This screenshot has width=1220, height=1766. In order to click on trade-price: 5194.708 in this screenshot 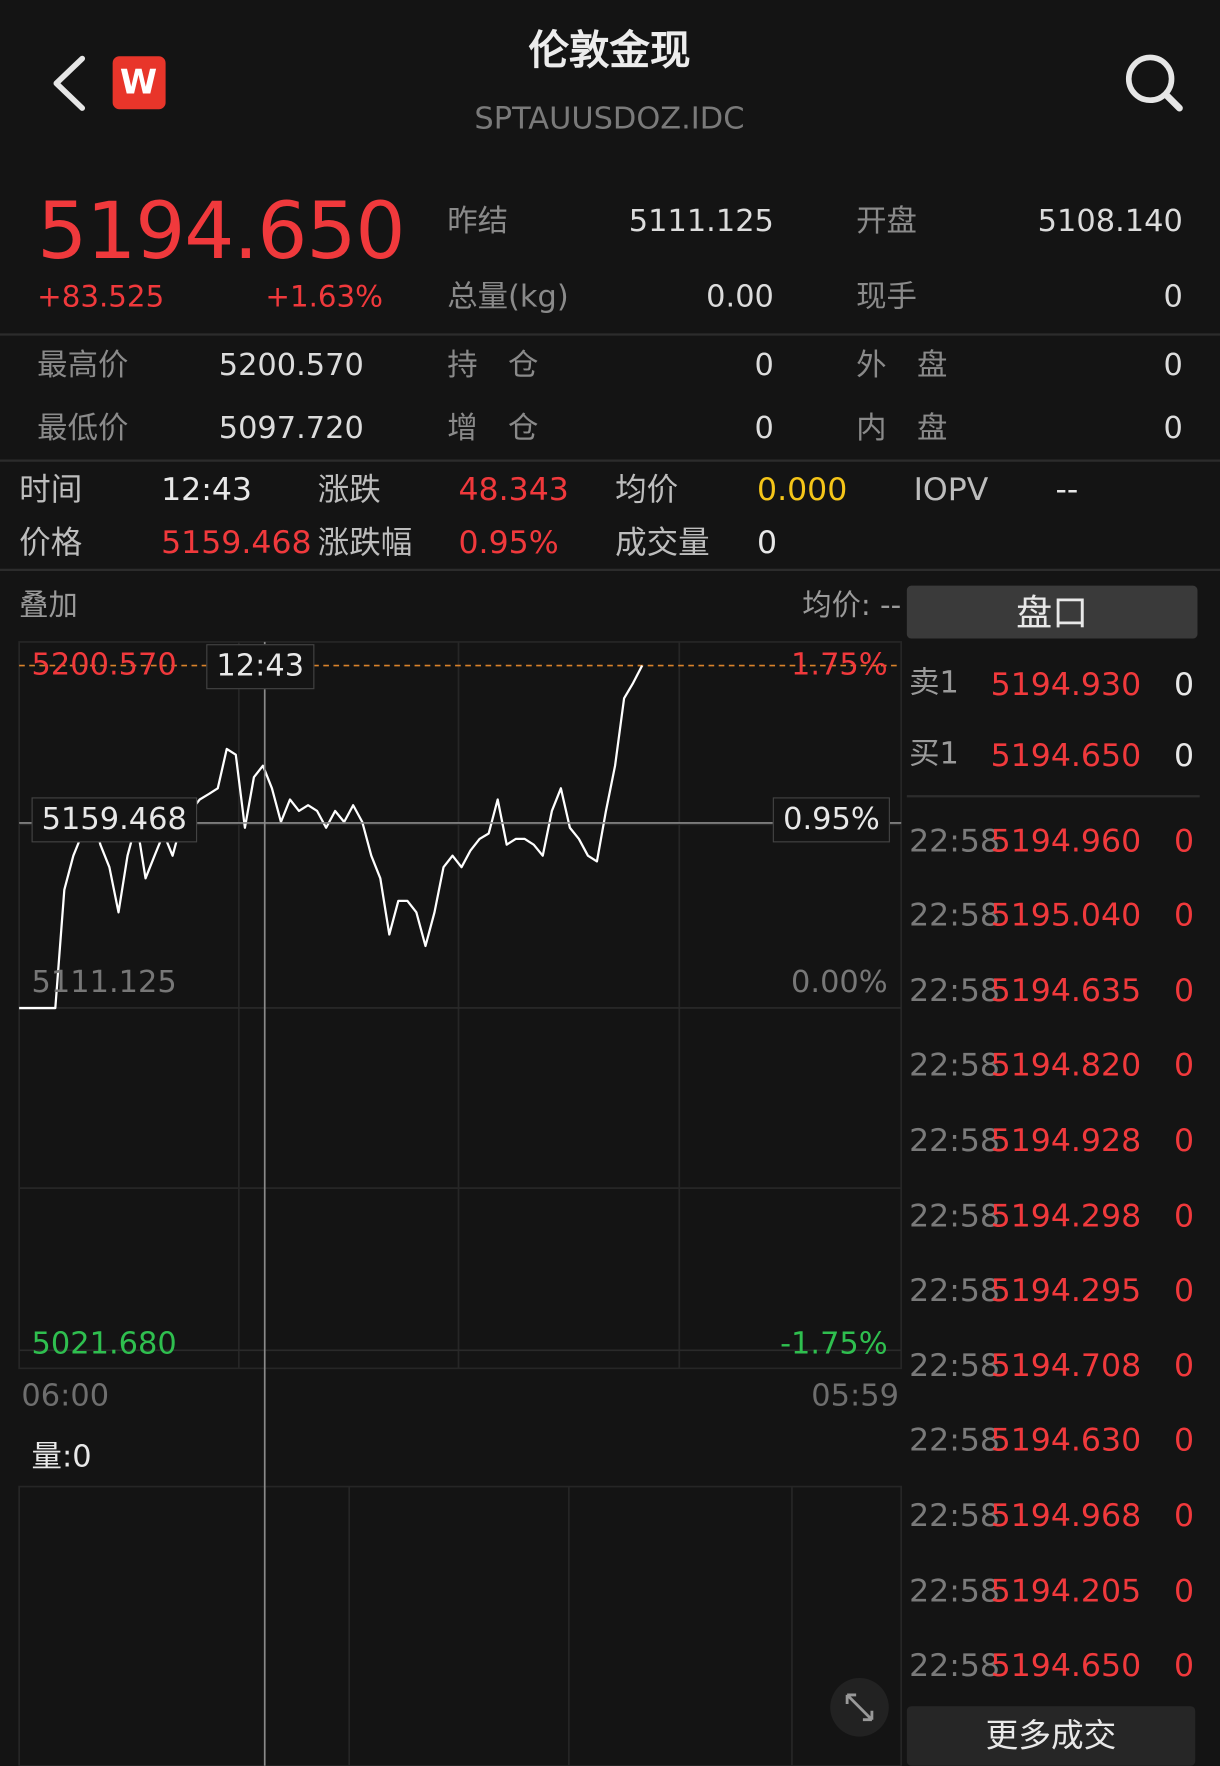, I will do `click(1066, 1365)`.